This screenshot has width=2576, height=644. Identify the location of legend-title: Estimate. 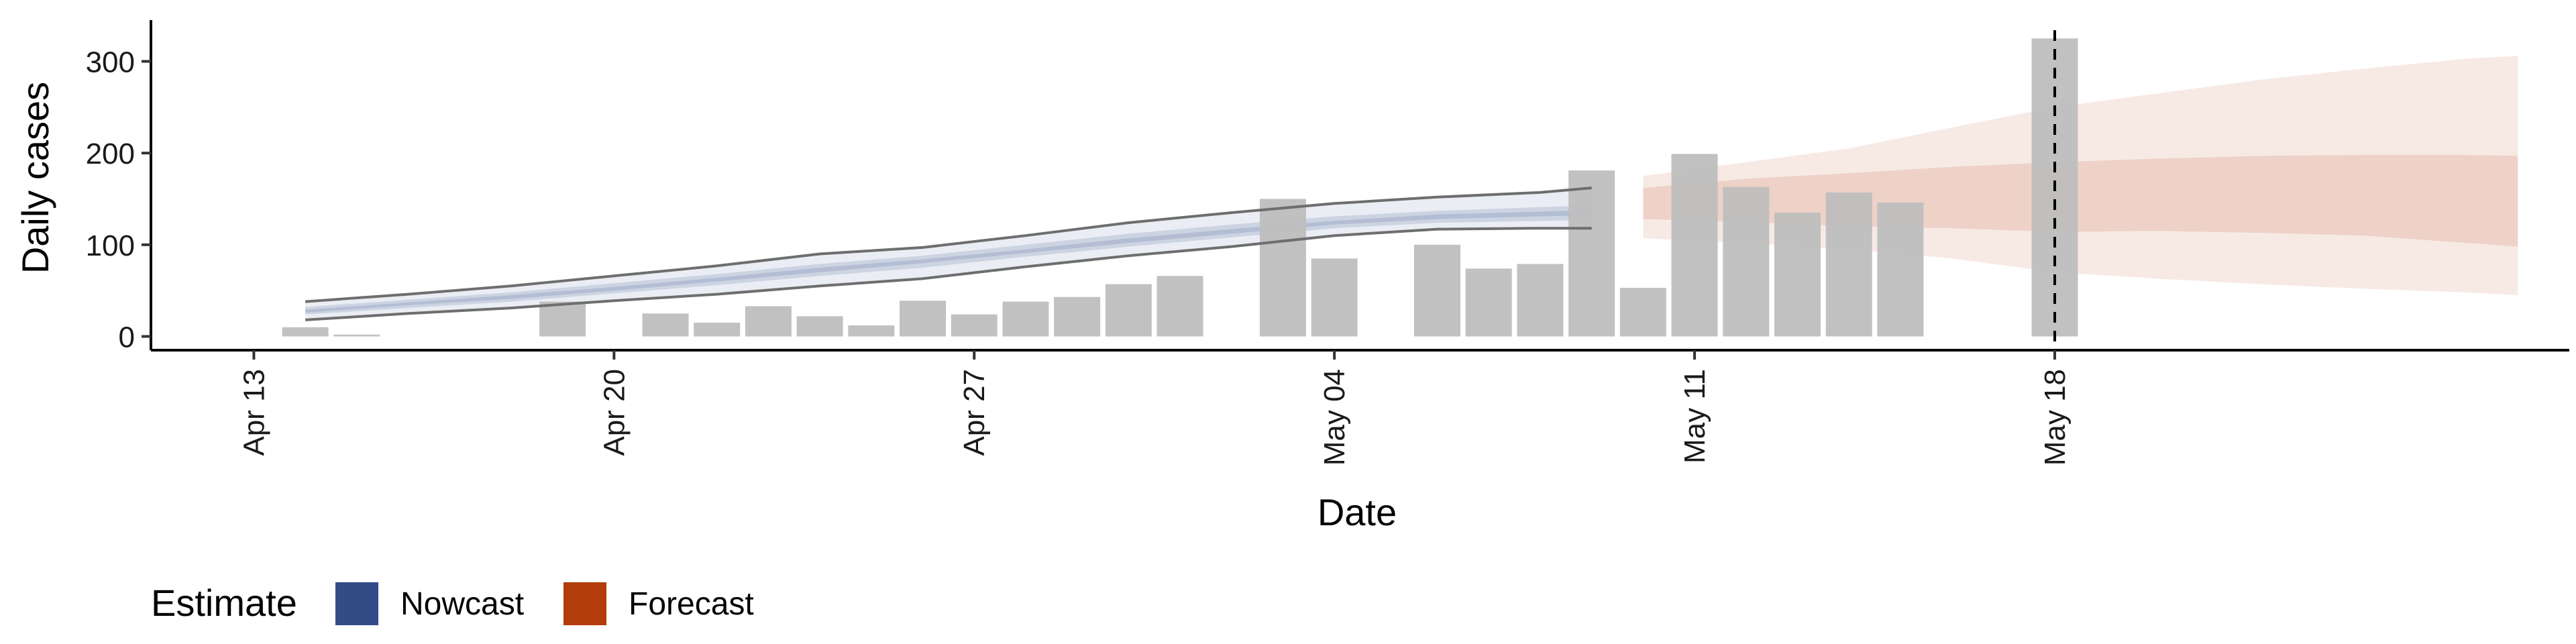
(224, 603).